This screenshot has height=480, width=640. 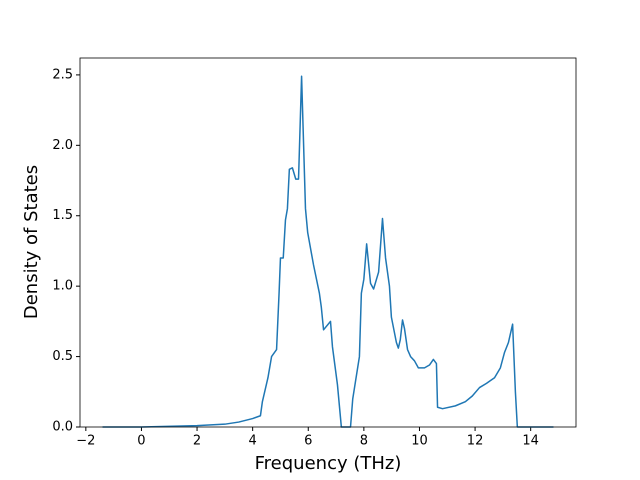 I want to click on x-tick-label: 0, so click(x=141, y=441).